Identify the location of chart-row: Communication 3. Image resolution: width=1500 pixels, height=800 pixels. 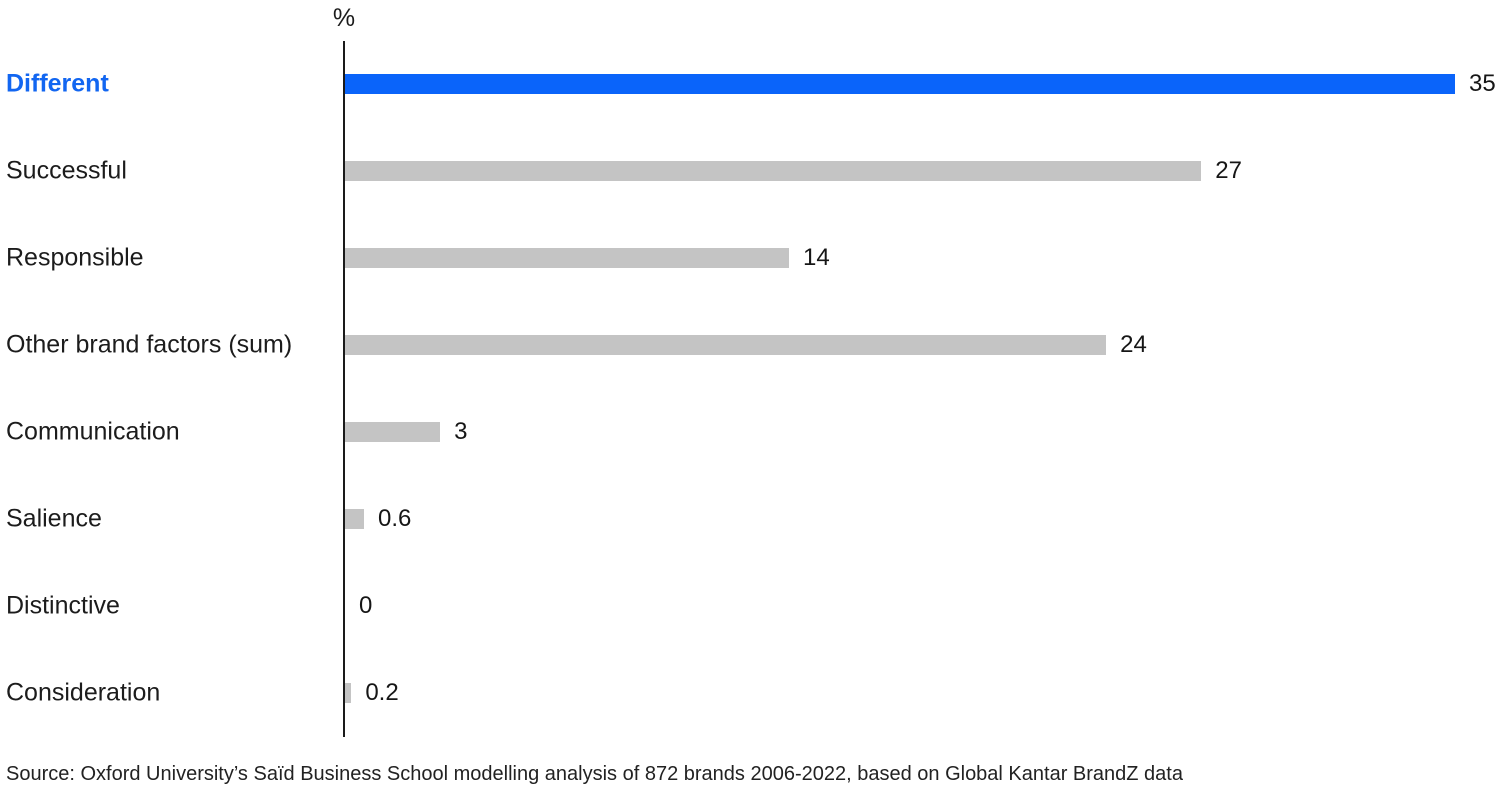
(750, 432).